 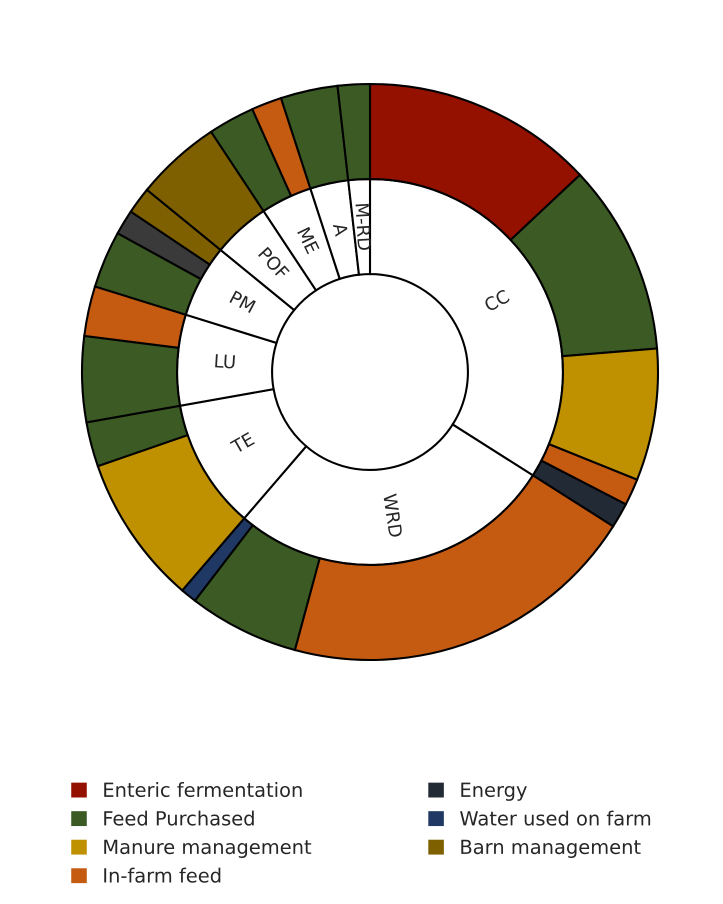 I want to click on legend-label: Barn management, so click(x=551, y=849).